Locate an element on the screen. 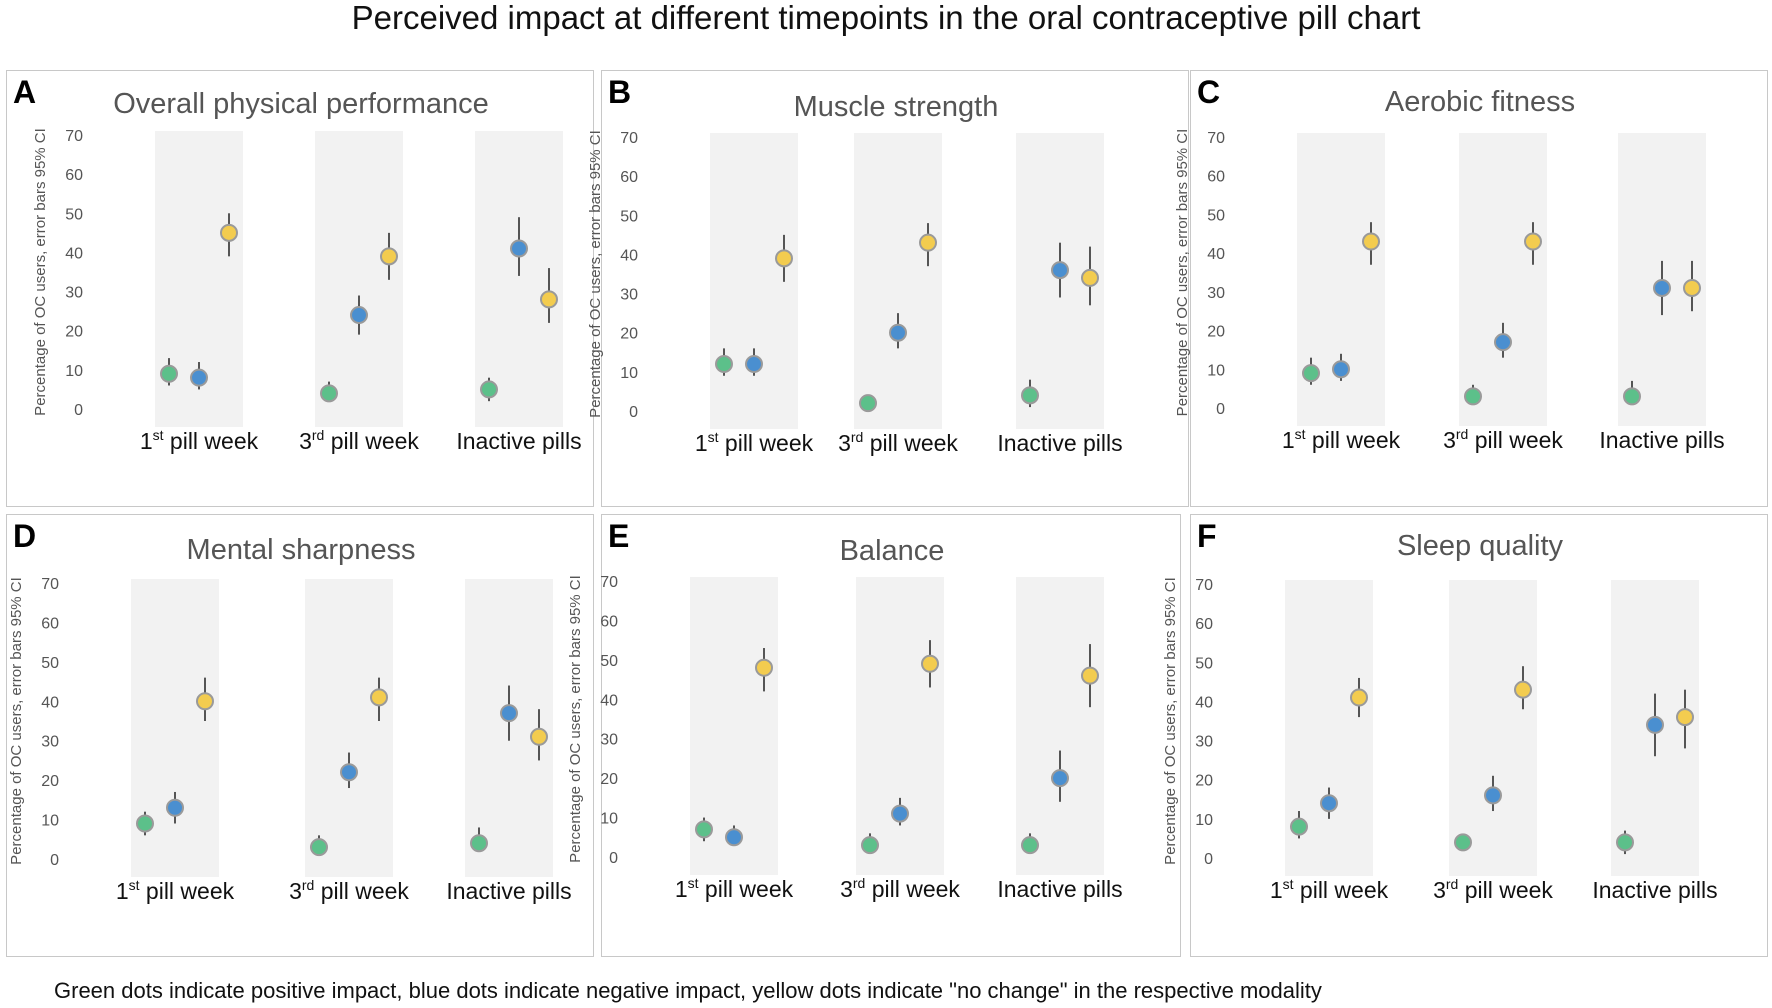  panel-letter: D is located at coordinates (24, 536).